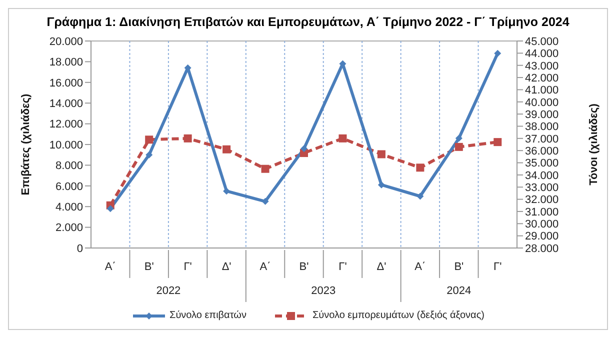 The image size is (616, 343). Describe the element at coordinates (542, 42) in the screenshot. I see `y2-tick-label: 45.000` at that location.